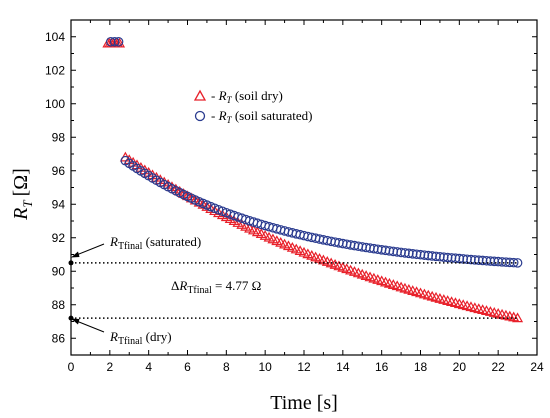 This screenshot has height=418, width=550. Describe the element at coordinates (55, 70) in the screenshot. I see `y-tick-label: 102` at that location.